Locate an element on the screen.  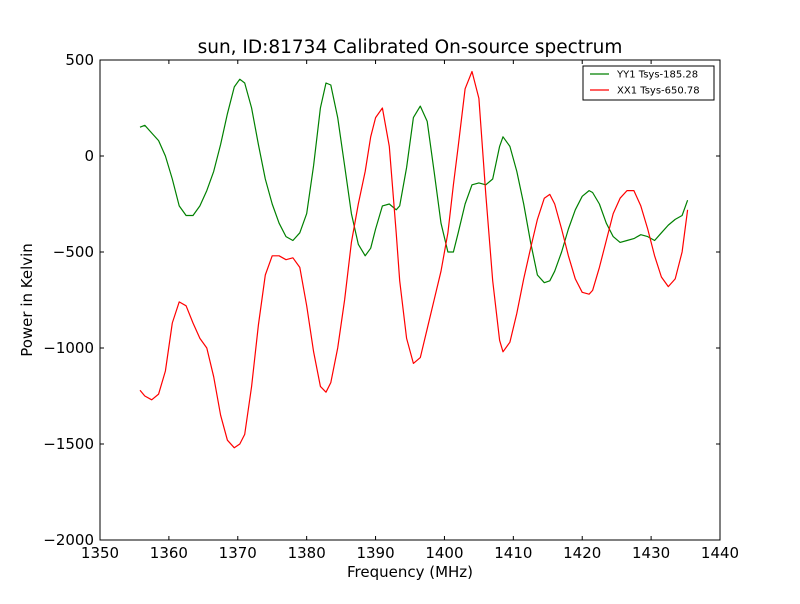
x-tick-label: 1390 is located at coordinates (375, 553).